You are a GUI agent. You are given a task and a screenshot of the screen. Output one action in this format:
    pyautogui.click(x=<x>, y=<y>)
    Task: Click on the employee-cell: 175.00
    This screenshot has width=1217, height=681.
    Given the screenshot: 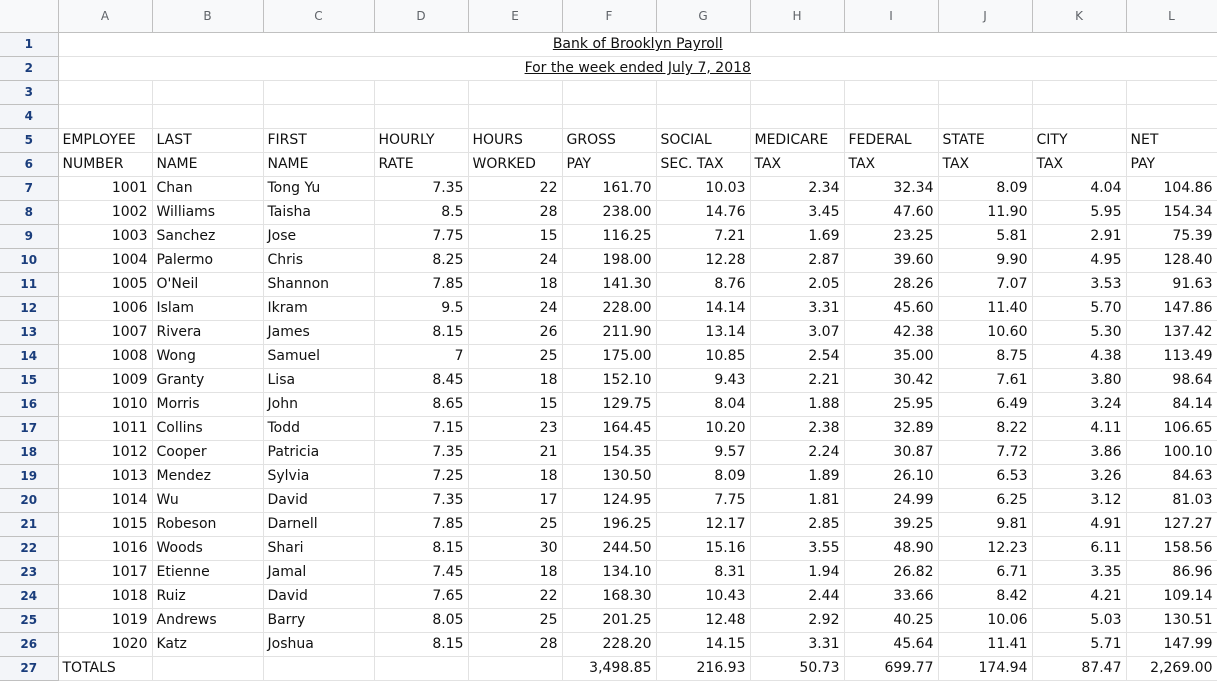 What is the action you would take?
    pyautogui.click(x=609, y=356)
    